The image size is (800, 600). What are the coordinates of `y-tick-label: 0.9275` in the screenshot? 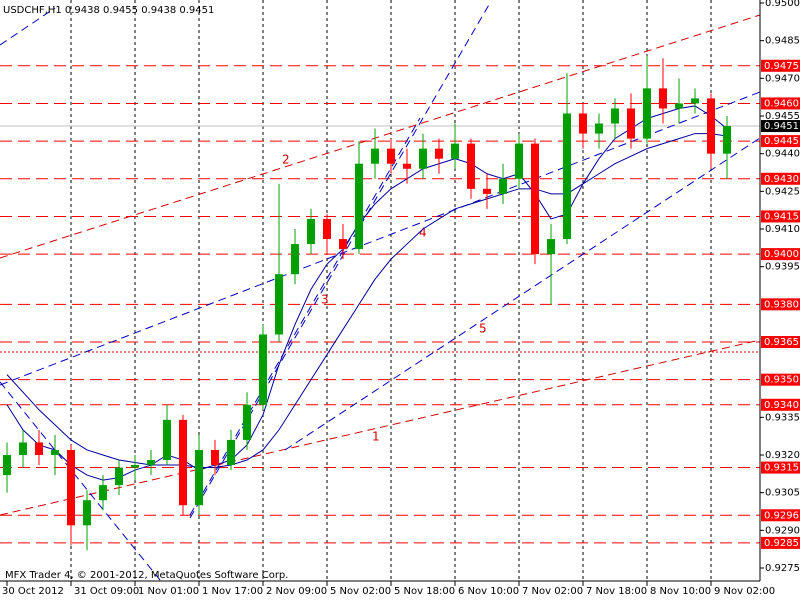 It's located at (782, 568).